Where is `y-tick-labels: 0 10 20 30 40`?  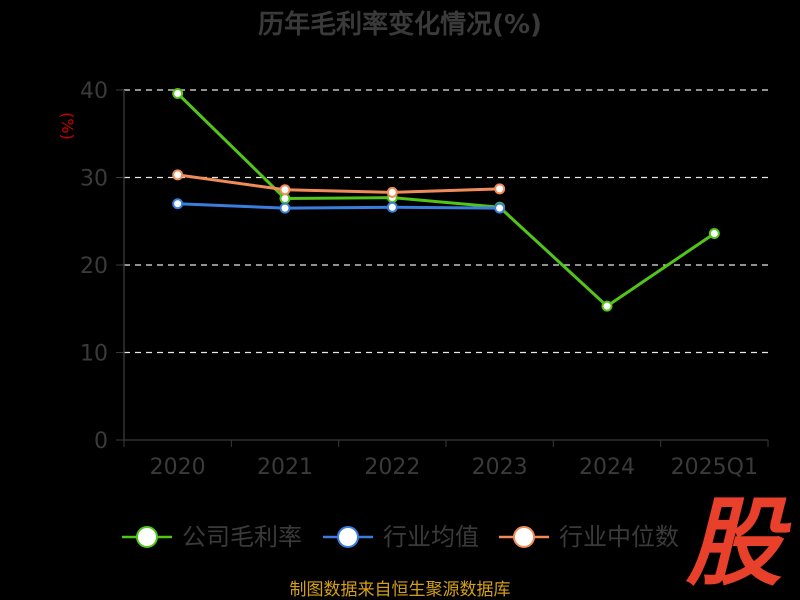
y-tick-labels: 0 10 20 30 40 is located at coordinates (94, 266).